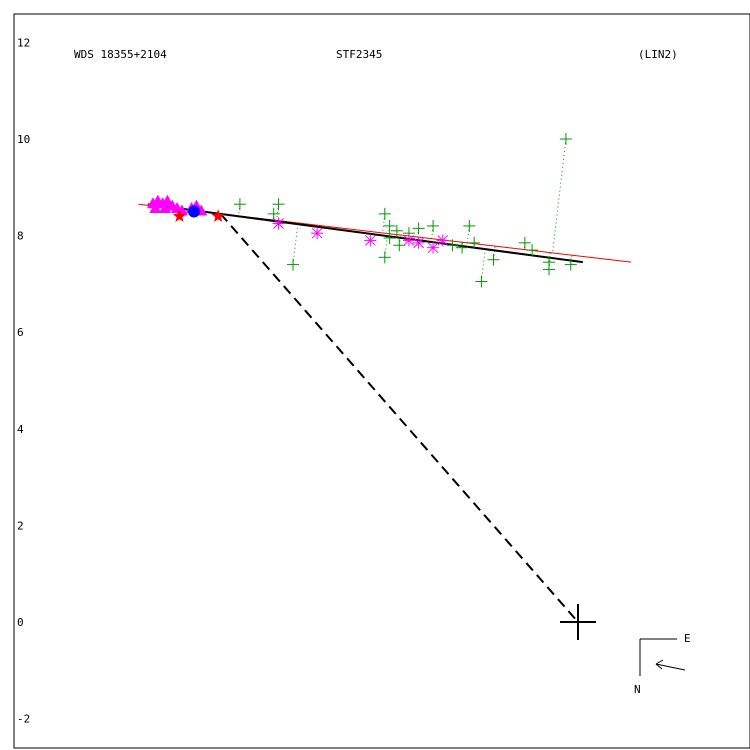 The height and width of the screenshot is (750, 750). I want to click on header-center-label: STF2345, so click(359, 54).